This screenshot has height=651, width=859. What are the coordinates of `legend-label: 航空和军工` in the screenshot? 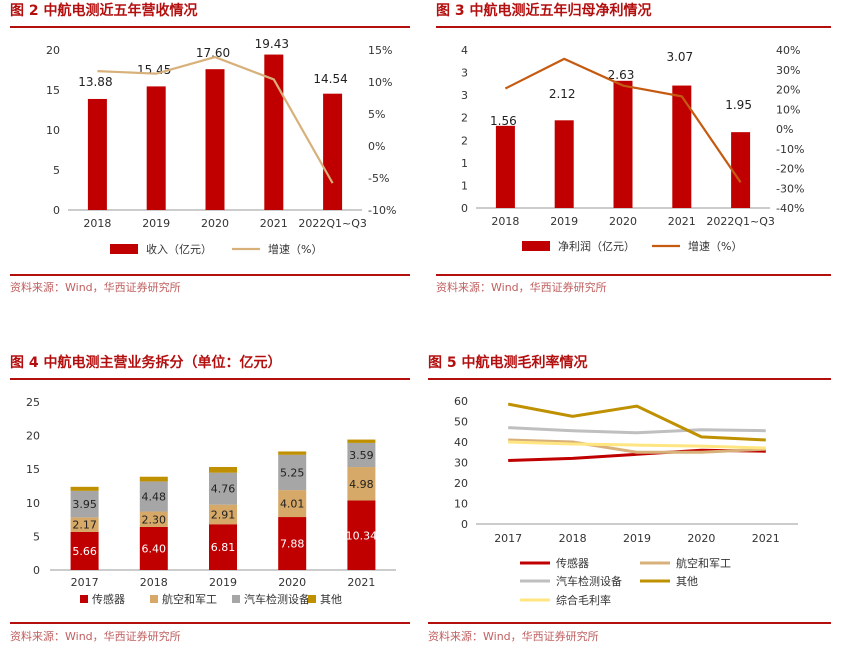 It's located at (189, 599).